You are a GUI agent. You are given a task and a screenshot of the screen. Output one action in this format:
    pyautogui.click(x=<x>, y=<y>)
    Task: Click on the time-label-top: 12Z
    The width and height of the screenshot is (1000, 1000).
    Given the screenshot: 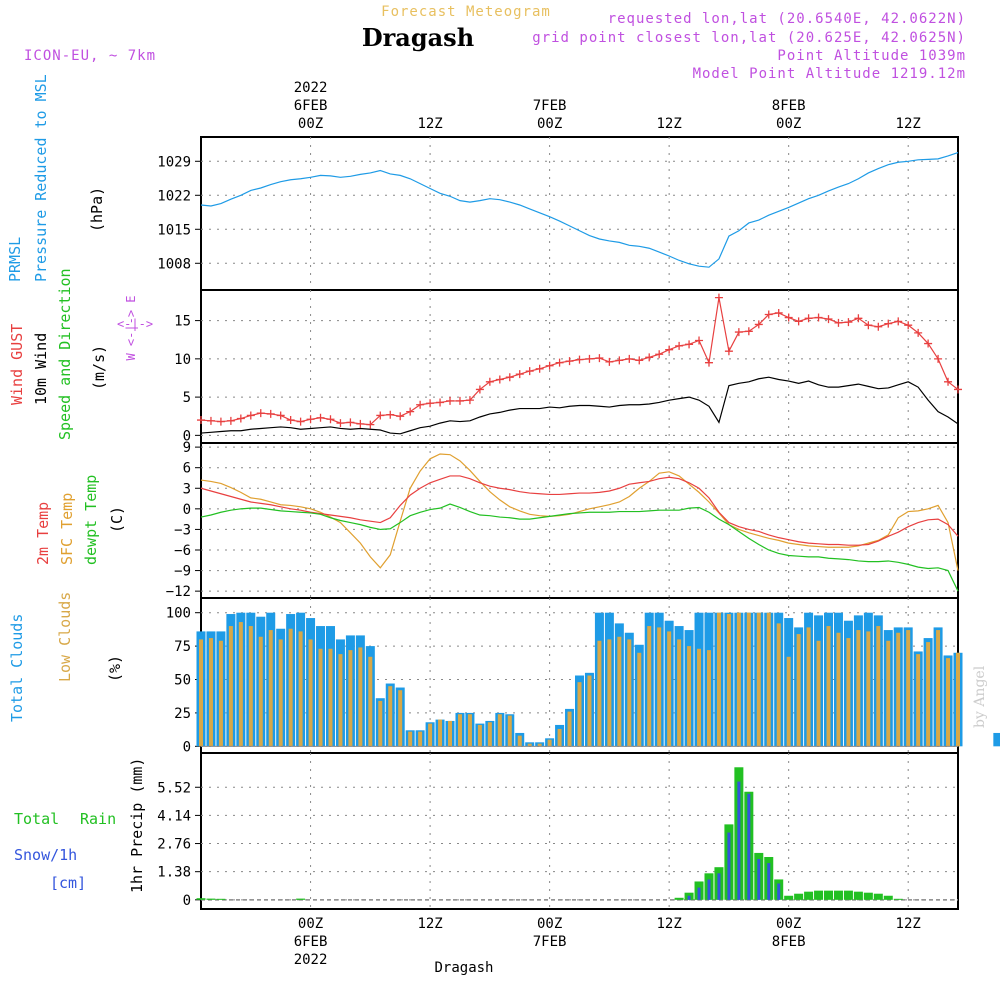 What is the action you would take?
    pyautogui.click(x=908, y=124)
    